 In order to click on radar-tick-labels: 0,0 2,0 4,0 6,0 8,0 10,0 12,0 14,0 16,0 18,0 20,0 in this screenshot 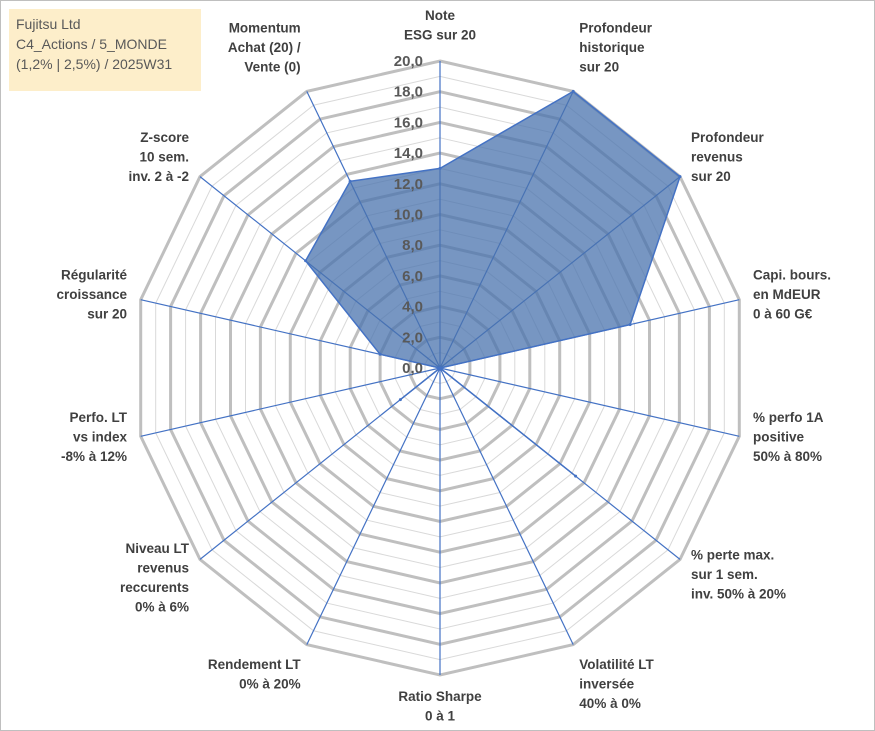, I will do `click(408, 215)`.